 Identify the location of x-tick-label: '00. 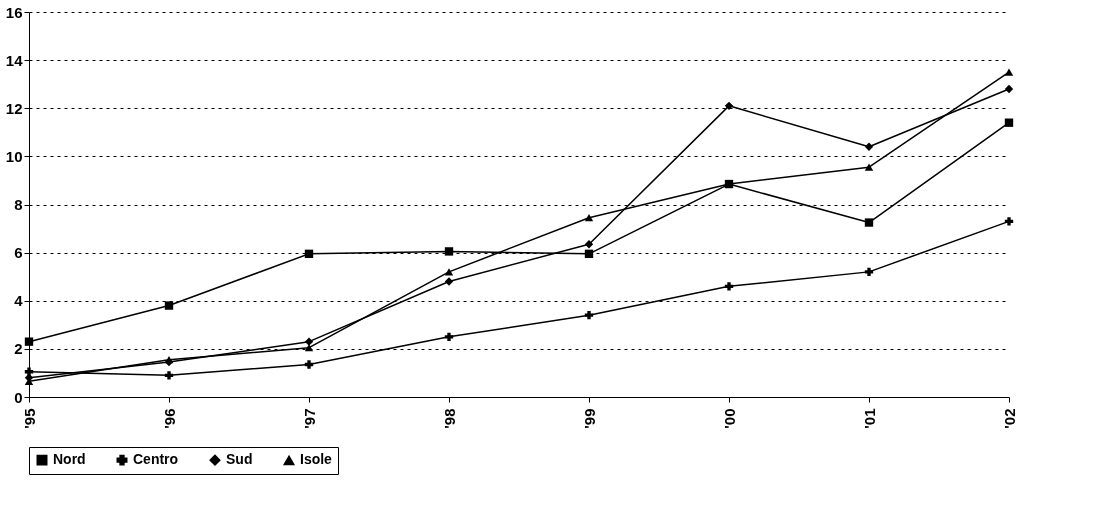
(729, 418).